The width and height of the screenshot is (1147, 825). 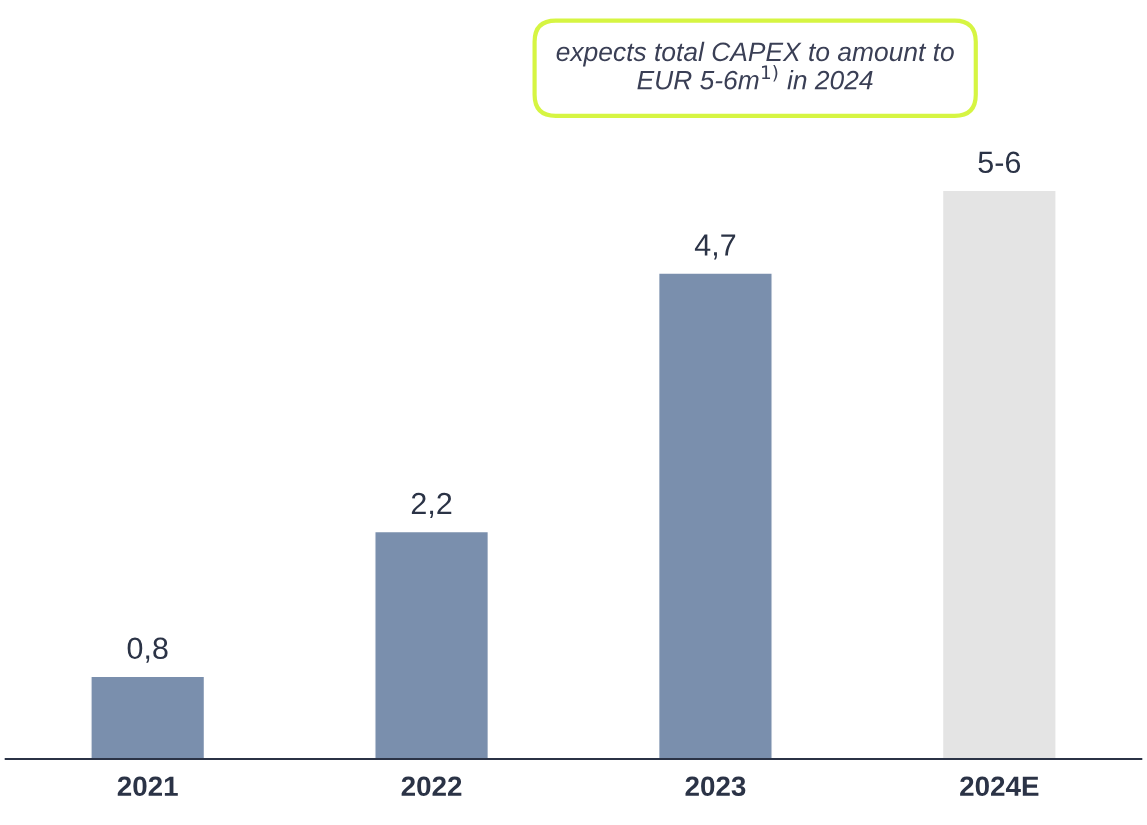 What do you see at coordinates (715, 247) in the screenshot?
I see `data-label: 4,7` at bounding box center [715, 247].